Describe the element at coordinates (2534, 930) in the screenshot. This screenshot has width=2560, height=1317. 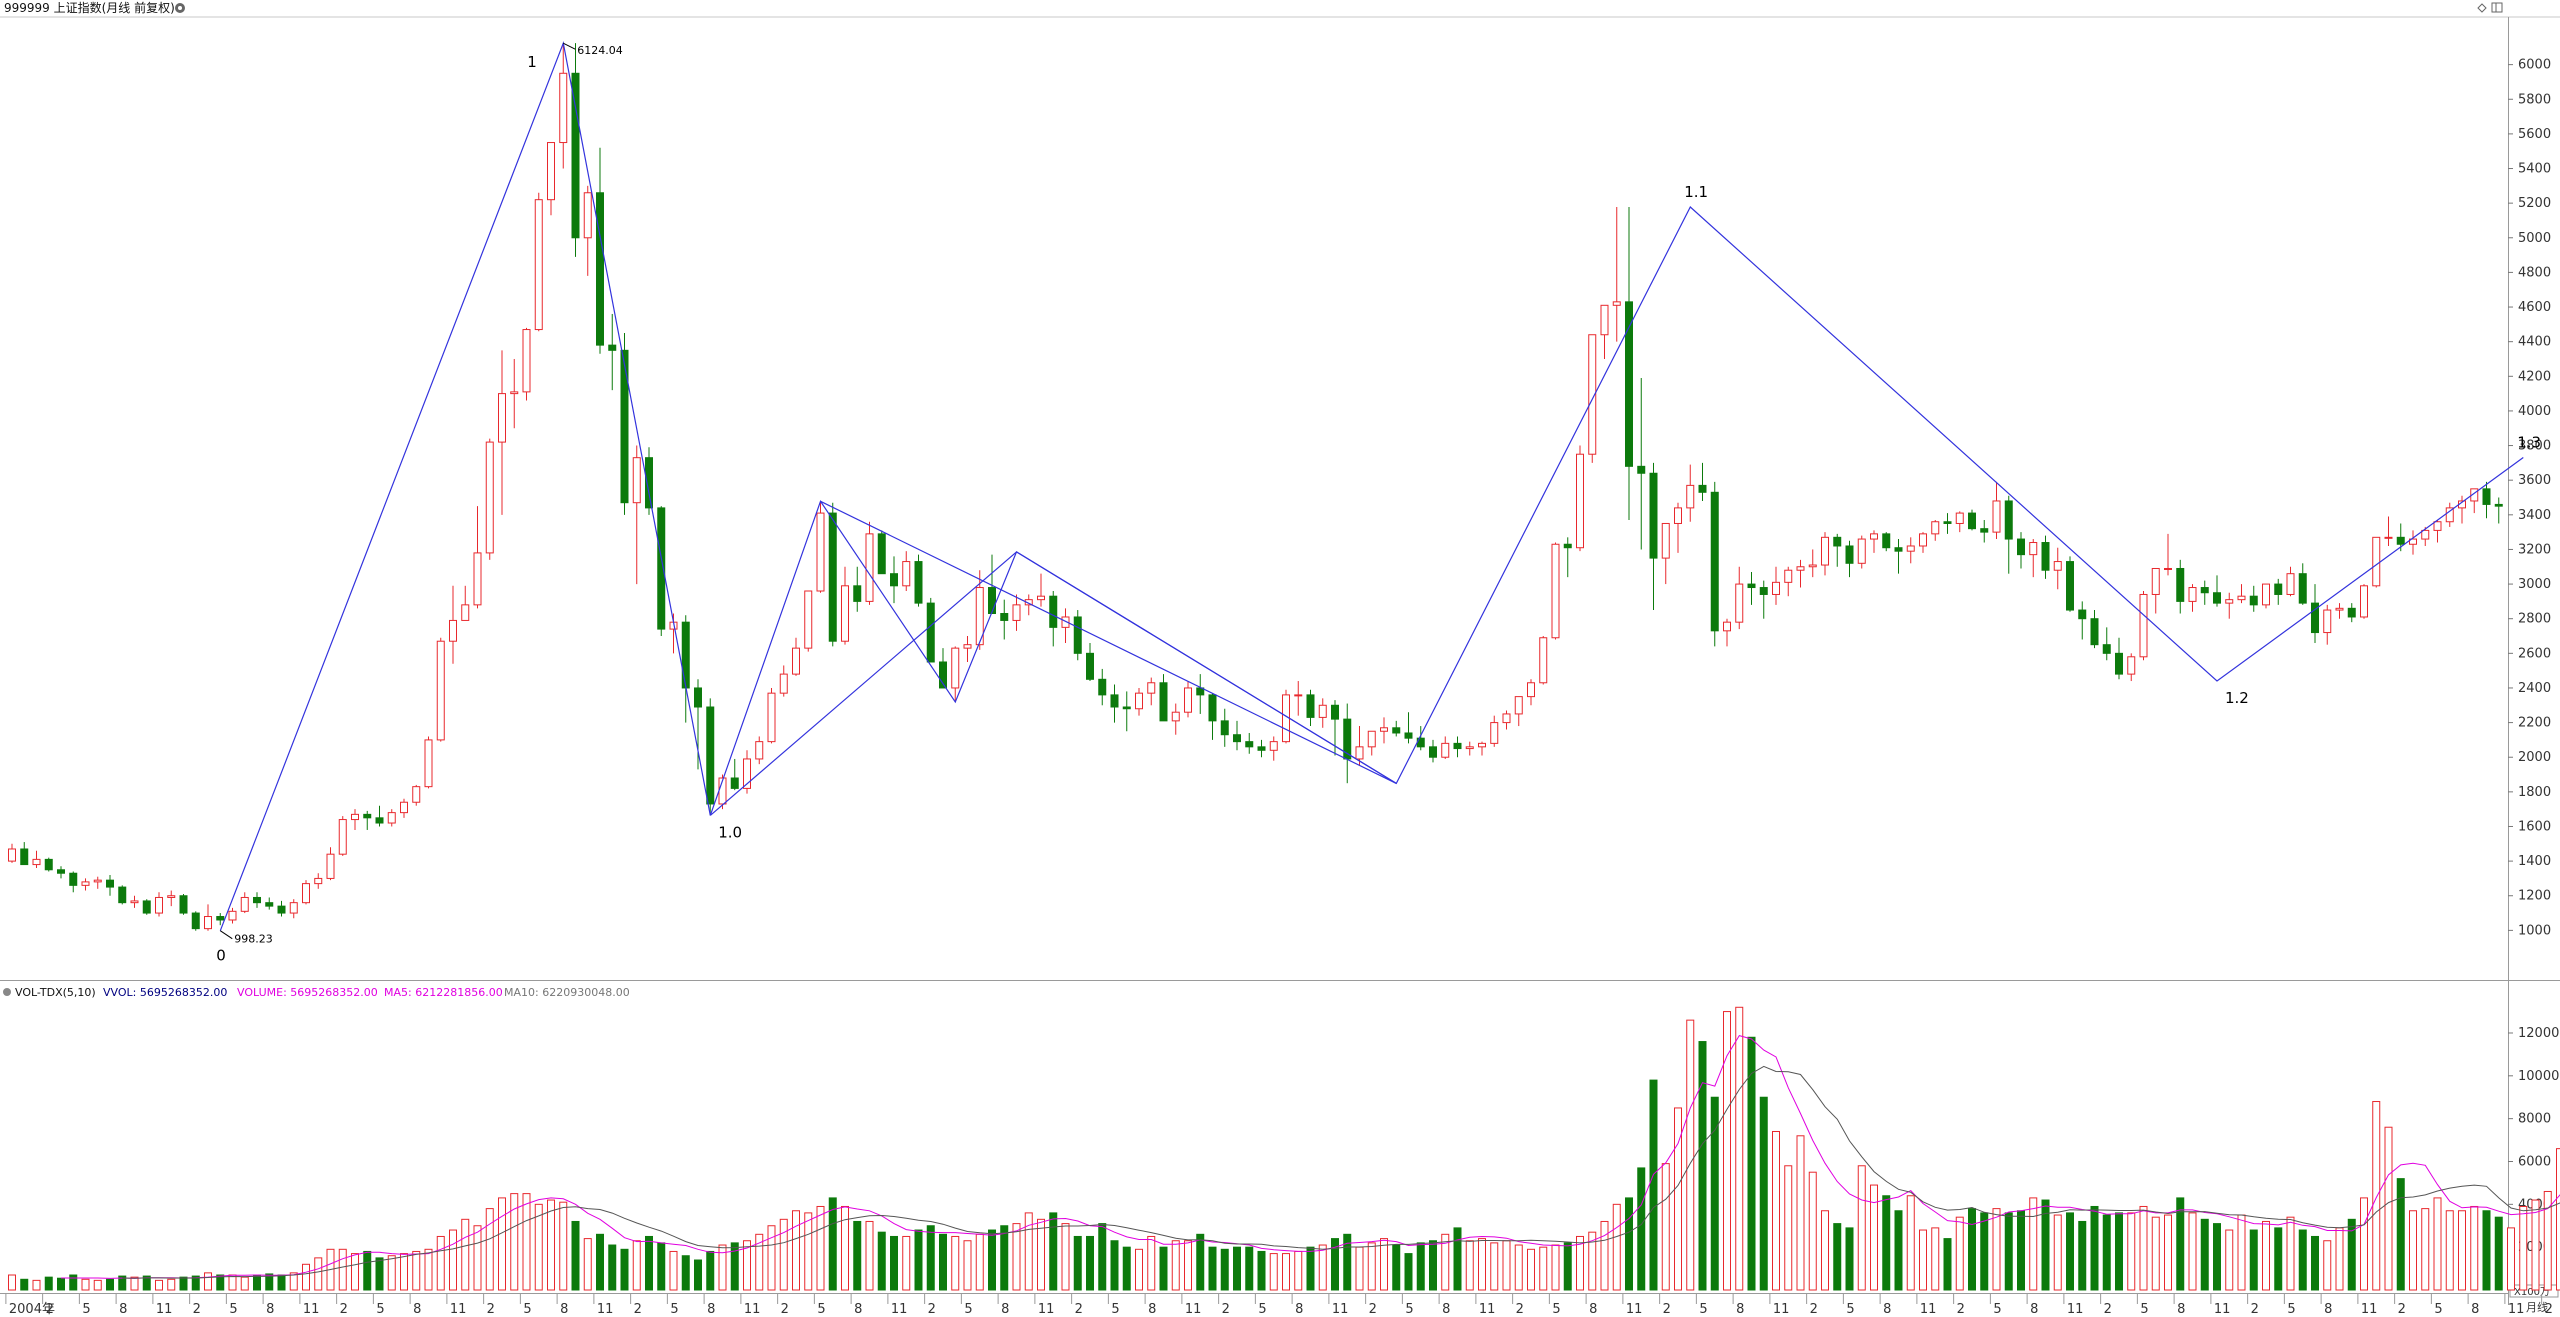
I see `price-tick-label: 1000` at that location.